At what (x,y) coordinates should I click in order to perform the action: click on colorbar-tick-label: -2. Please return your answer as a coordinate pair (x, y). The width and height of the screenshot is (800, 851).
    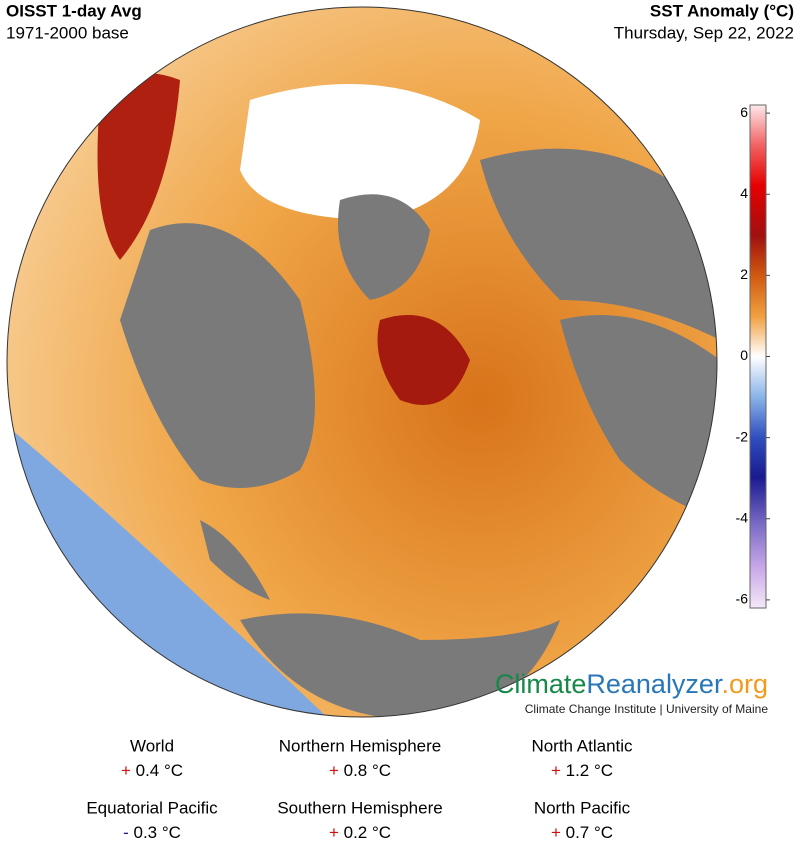
    Looking at the image, I should click on (742, 436).